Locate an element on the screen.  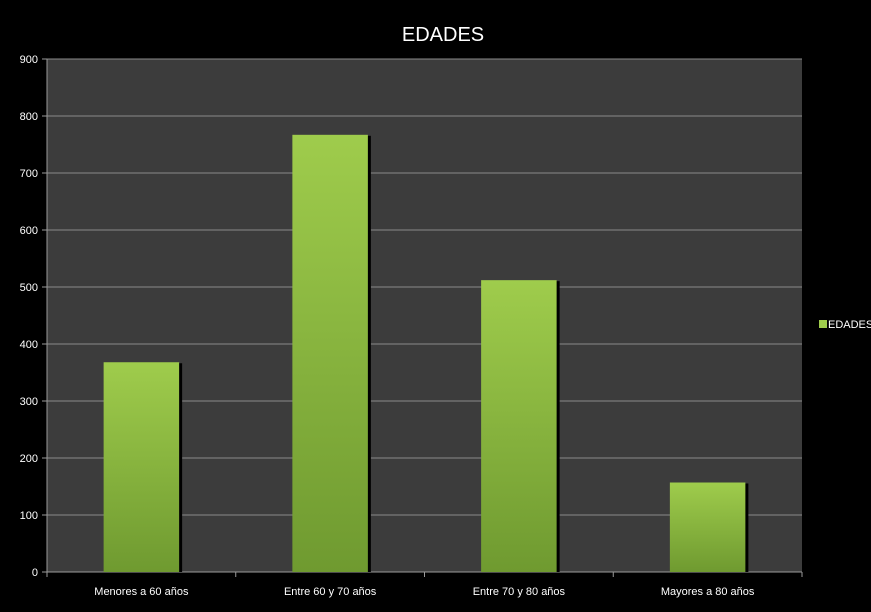
legend-label: EDADES is located at coordinates (849, 325).